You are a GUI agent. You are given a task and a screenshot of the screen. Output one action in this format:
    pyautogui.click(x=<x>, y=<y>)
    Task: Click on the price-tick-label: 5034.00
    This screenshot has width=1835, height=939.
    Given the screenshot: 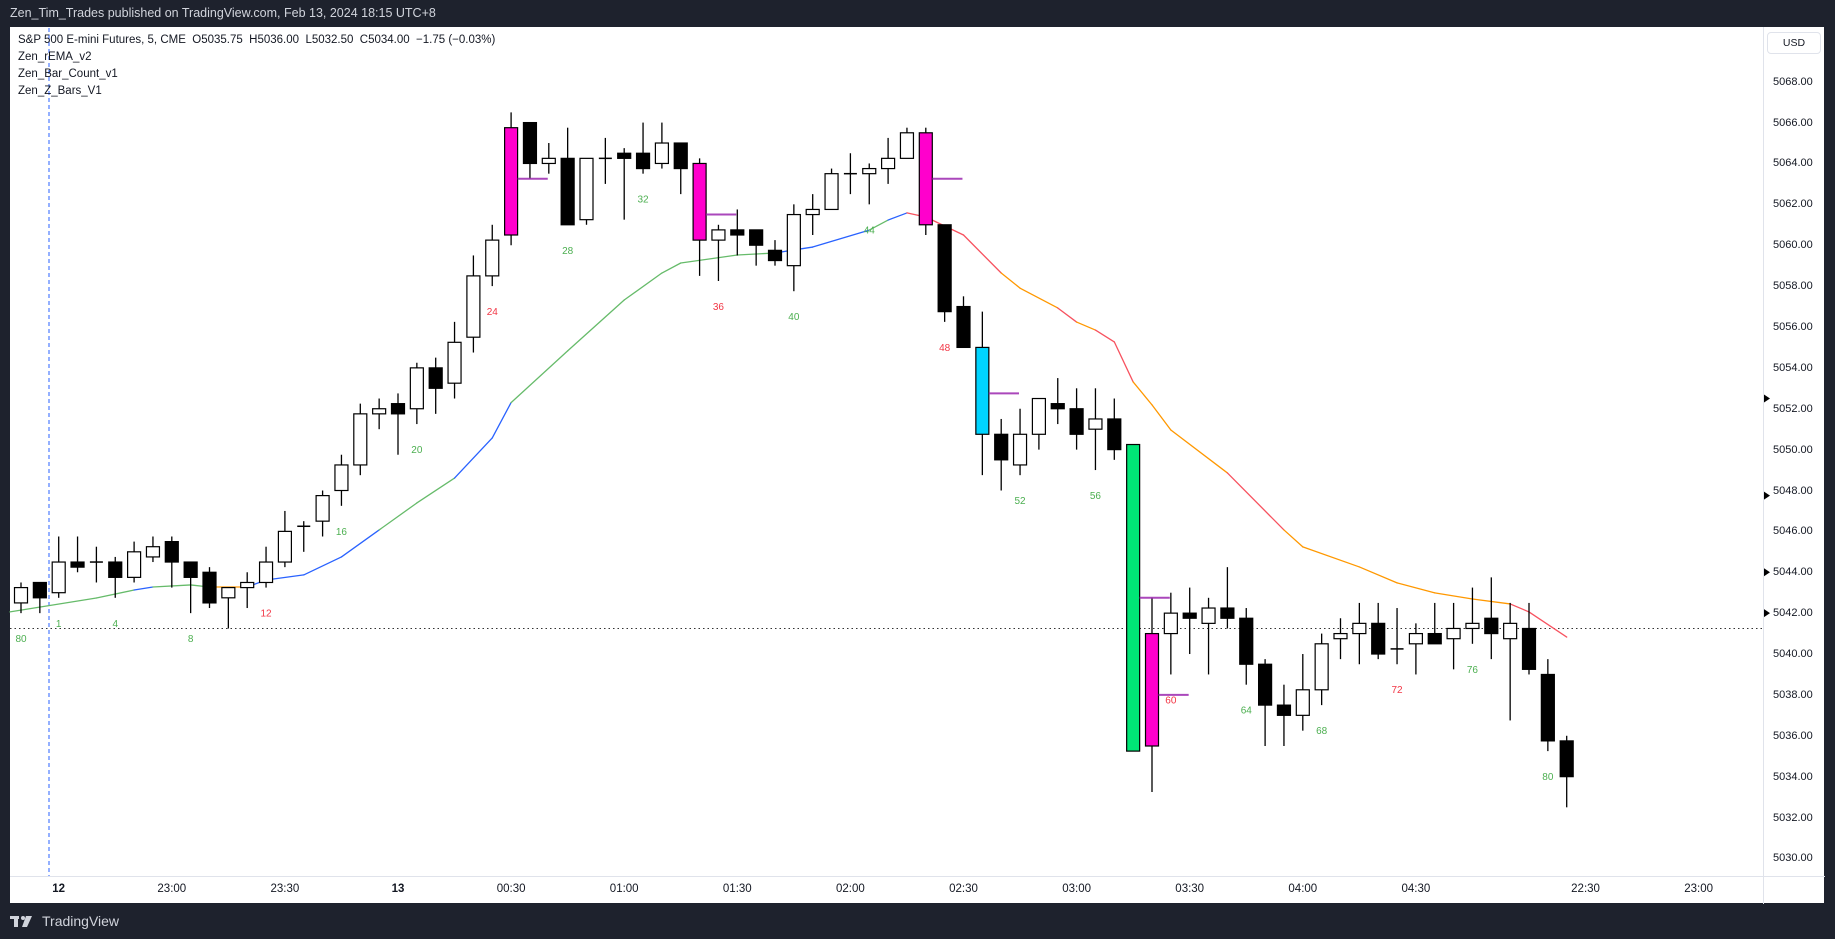 What is the action you would take?
    pyautogui.click(x=1793, y=776)
    